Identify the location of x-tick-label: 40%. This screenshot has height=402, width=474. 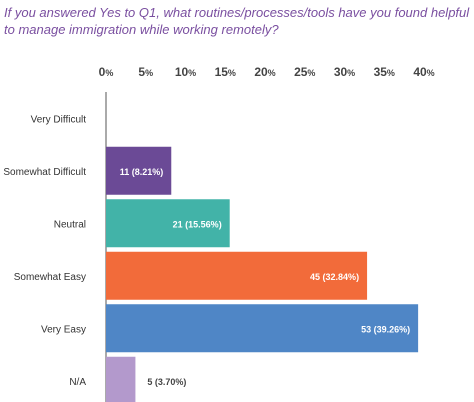
(423, 72).